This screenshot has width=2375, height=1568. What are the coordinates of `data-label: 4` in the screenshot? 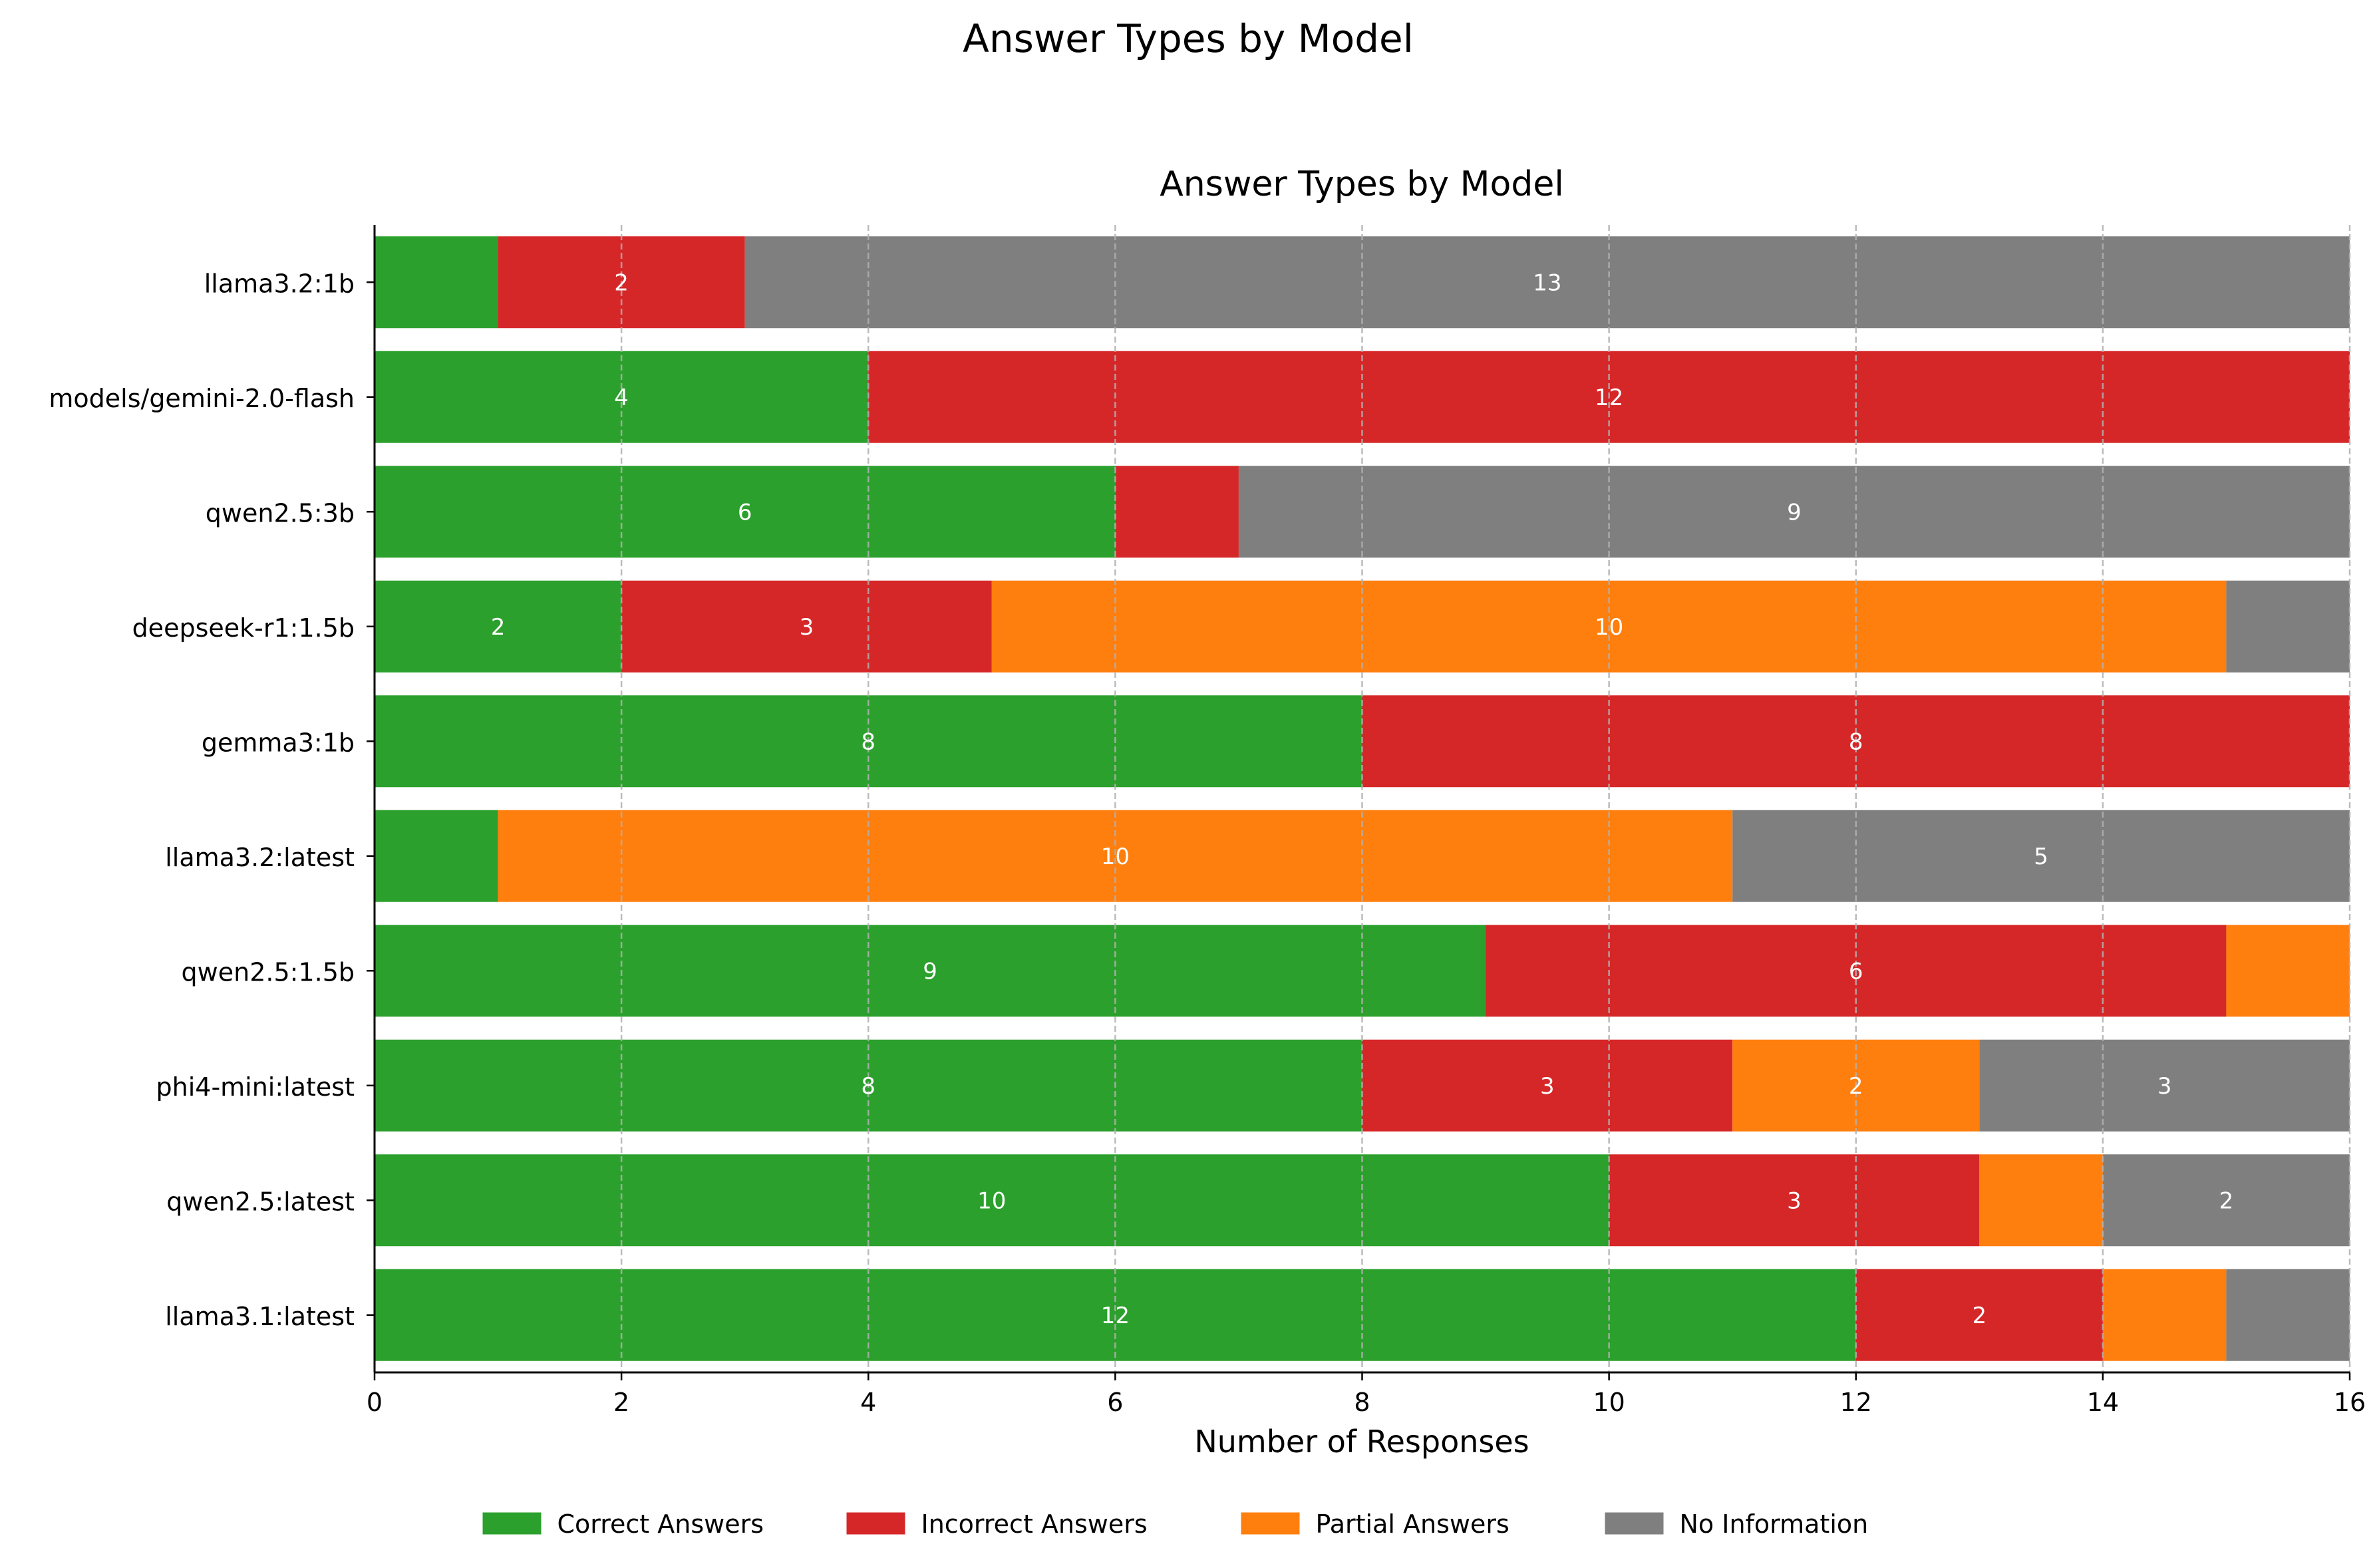 It's located at (621, 398).